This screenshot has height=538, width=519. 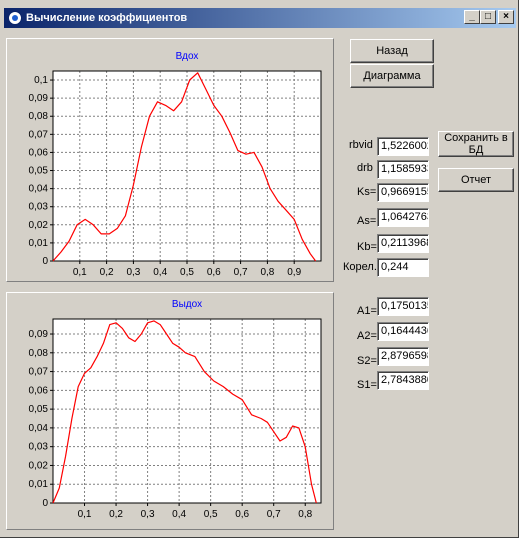 I want to click on back-button: Назад, so click(x=392, y=51).